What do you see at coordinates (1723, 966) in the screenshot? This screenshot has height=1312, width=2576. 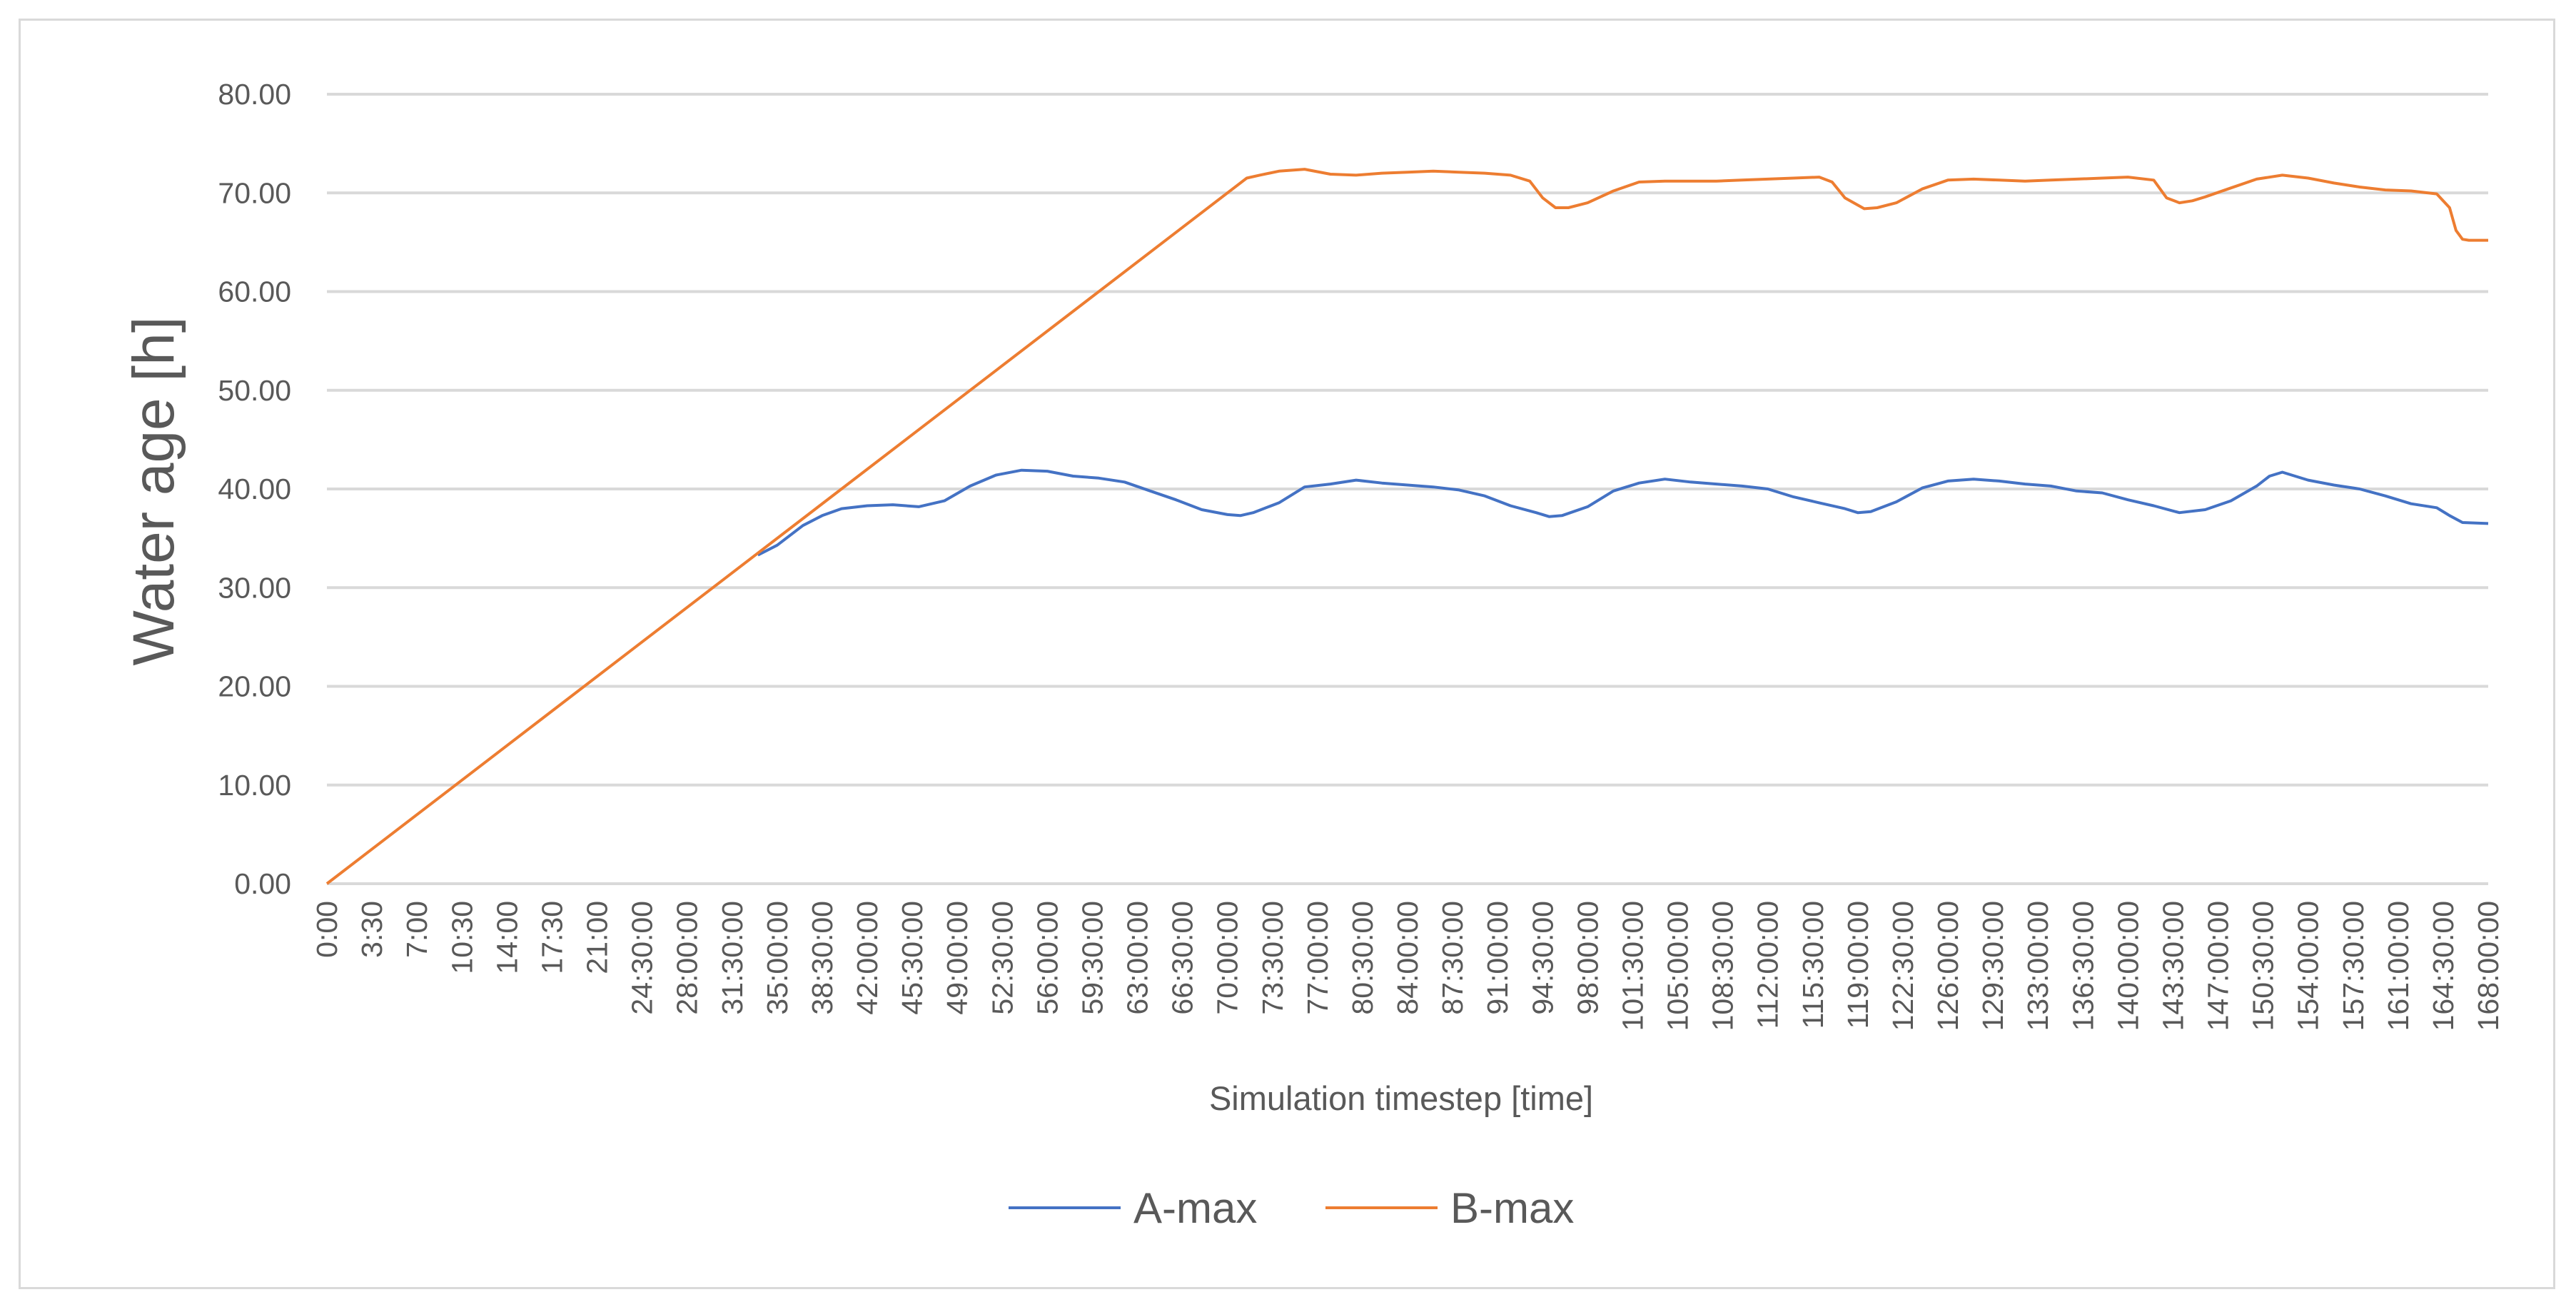 I see `x-tick-label: 108:30:00` at bounding box center [1723, 966].